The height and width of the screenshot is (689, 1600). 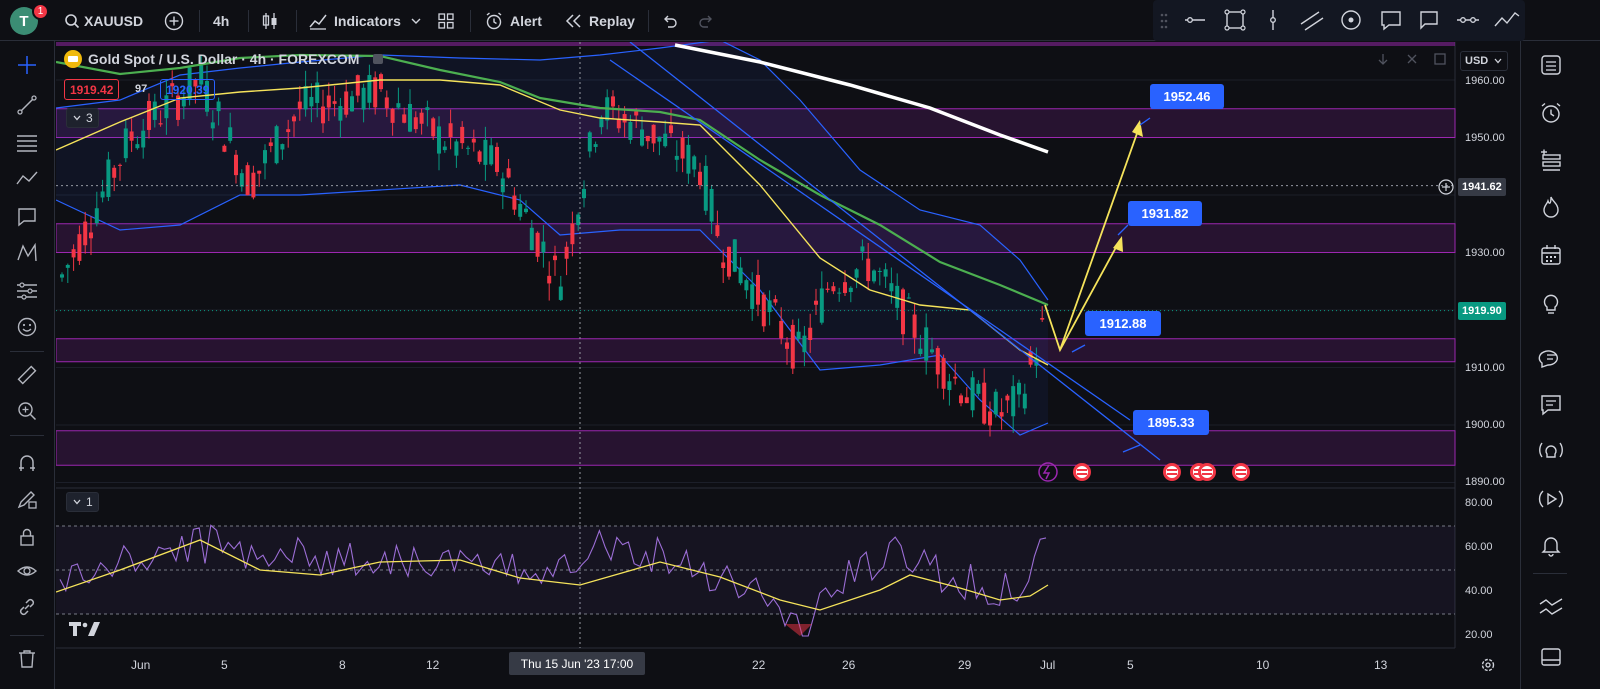 I want to click on legend-menu-icon, so click(x=378, y=59).